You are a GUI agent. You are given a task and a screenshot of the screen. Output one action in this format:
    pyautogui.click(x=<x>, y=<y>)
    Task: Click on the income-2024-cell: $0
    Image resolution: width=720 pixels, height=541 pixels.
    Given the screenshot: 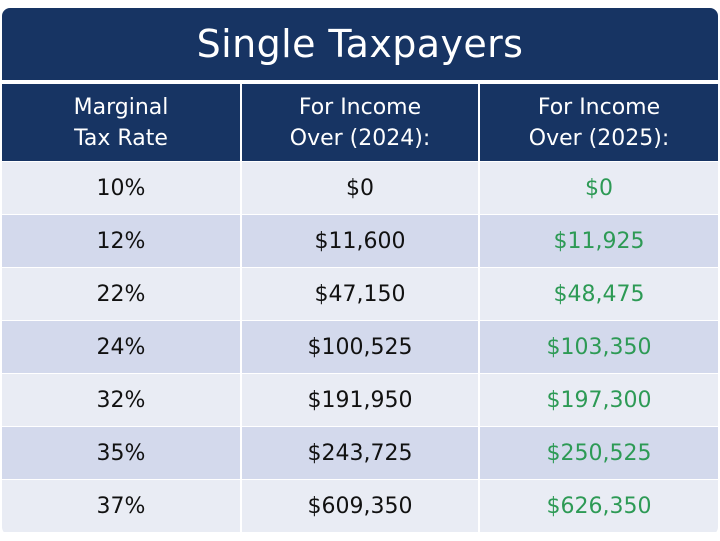 What is the action you would take?
    pyautogui.click(x=359, y=188)
    